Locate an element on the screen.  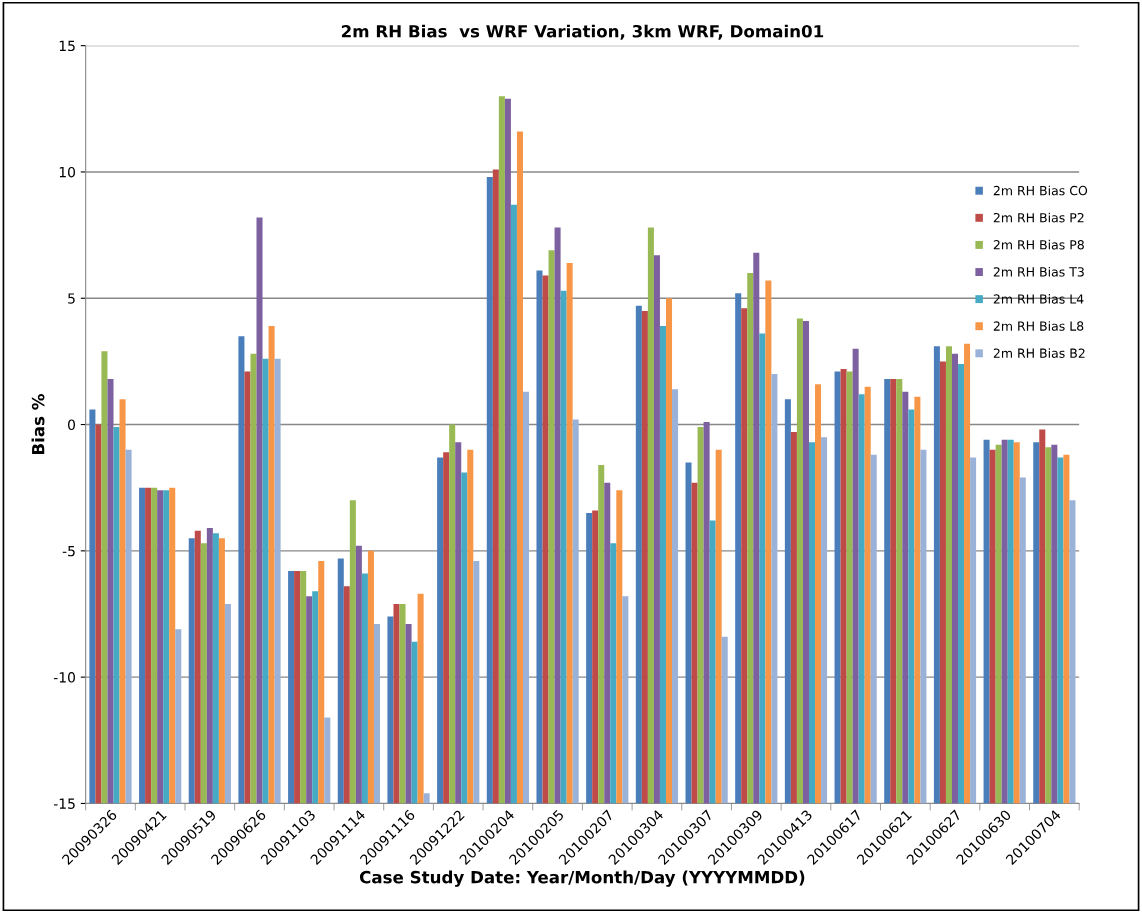
legend-label: 2m RH Bias B2 is located at coordinates (1039, 353).